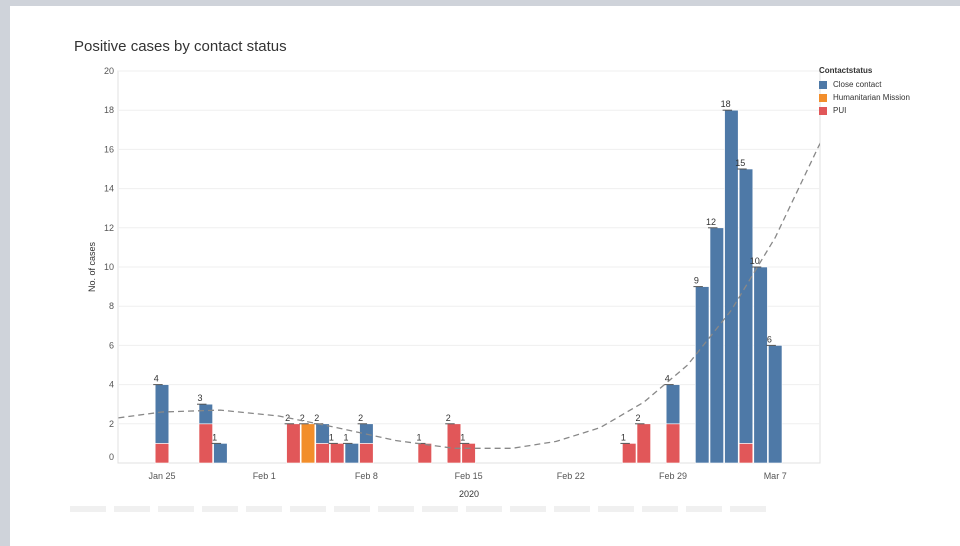 This screenshot has width=960, height=546. I want to click on y-tick-label-2: 2, so click(111, 424).